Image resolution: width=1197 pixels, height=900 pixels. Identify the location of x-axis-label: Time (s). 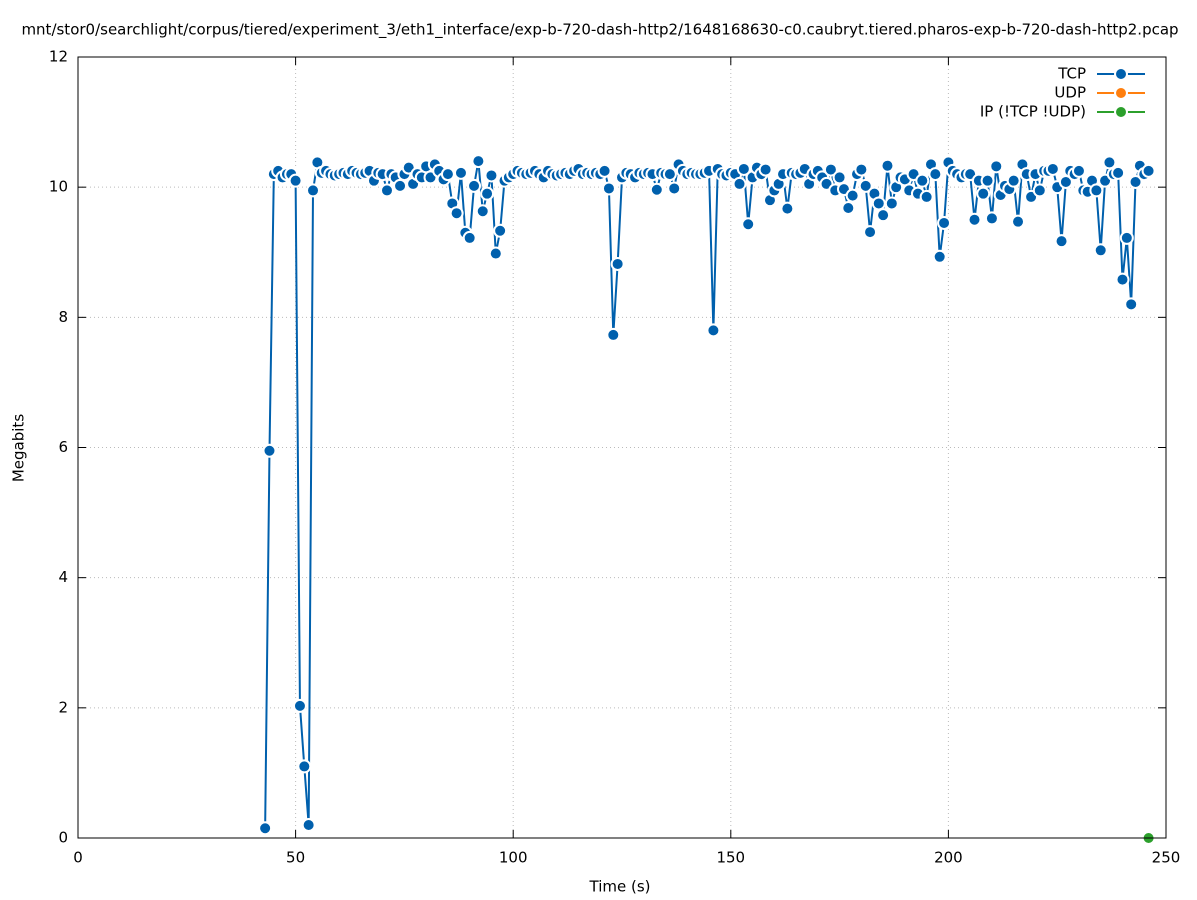
(620, 887).